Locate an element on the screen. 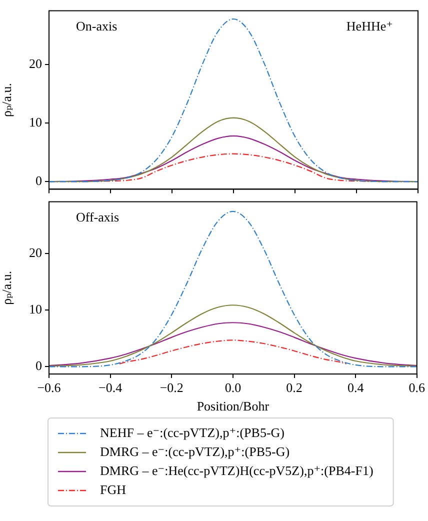 The height and width of the screenshot is (521, 428). x-tick-label: −0.2 is located at coordinates (172, 388).